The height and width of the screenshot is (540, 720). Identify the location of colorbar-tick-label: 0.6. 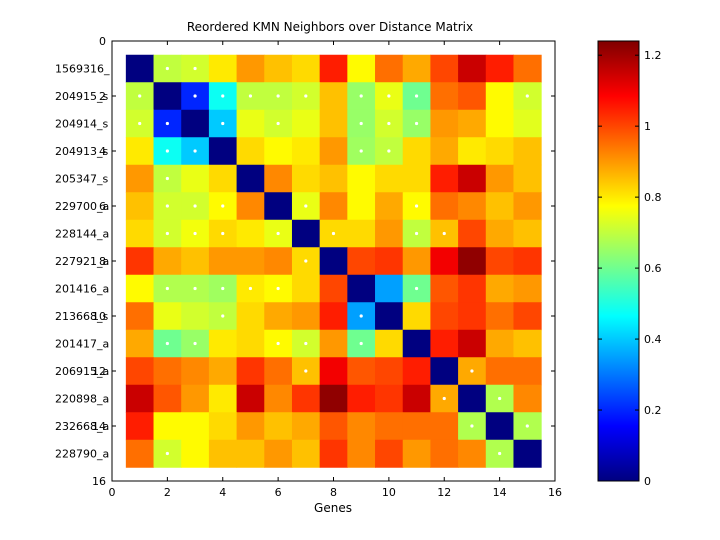
(653, 268).